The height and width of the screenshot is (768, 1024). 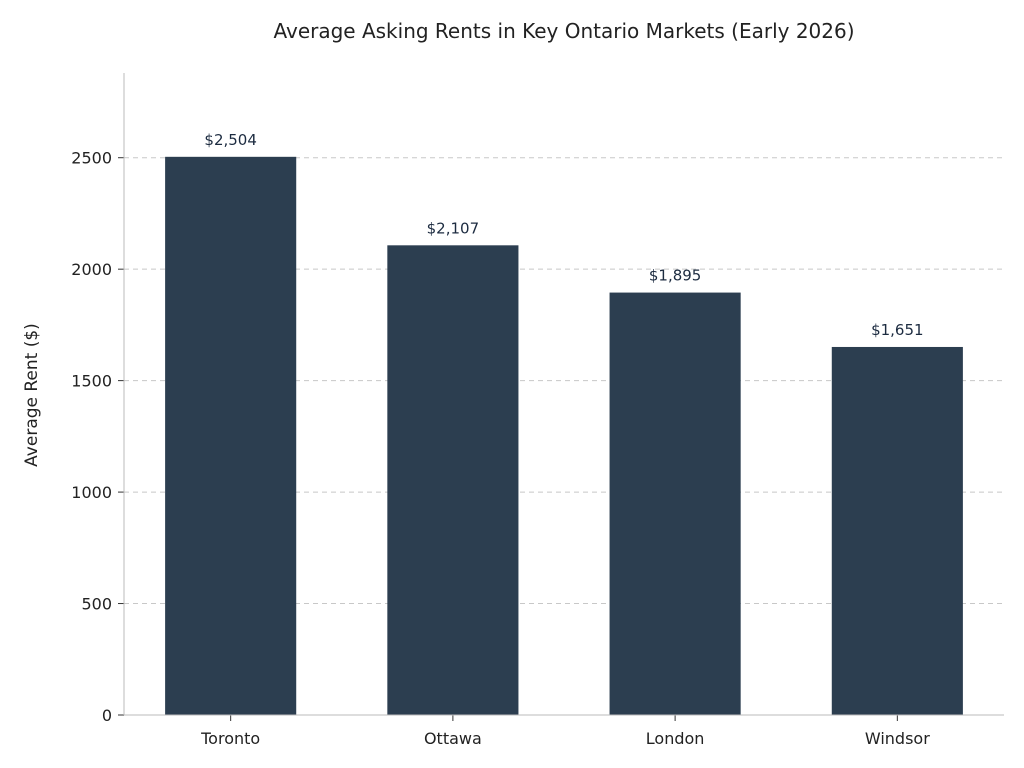 What do you see at coordinates (453, 228) in the screenshot?
I see `data-label: $2,107` at bounding box center [453, 228].